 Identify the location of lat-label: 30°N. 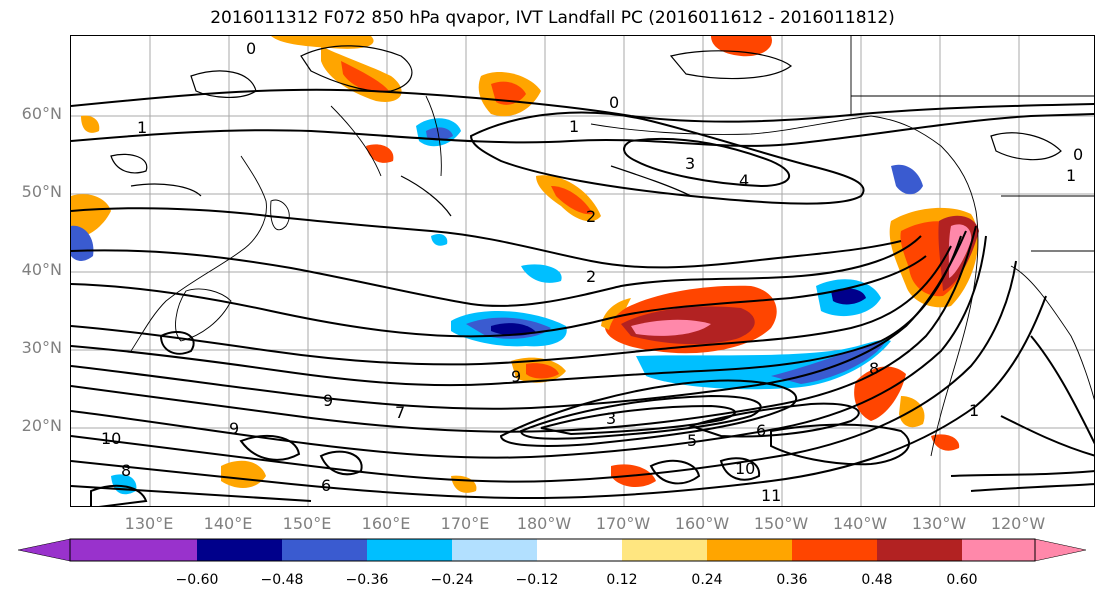
(41, 347).